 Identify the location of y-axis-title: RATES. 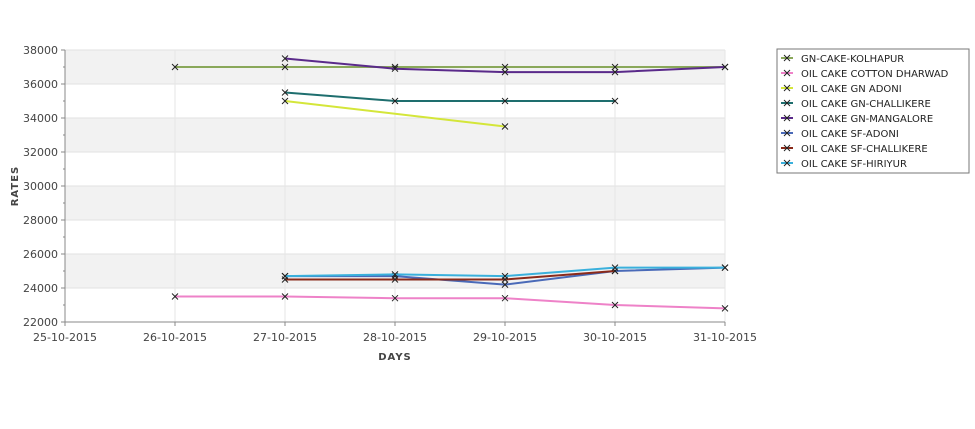
(15, 186).